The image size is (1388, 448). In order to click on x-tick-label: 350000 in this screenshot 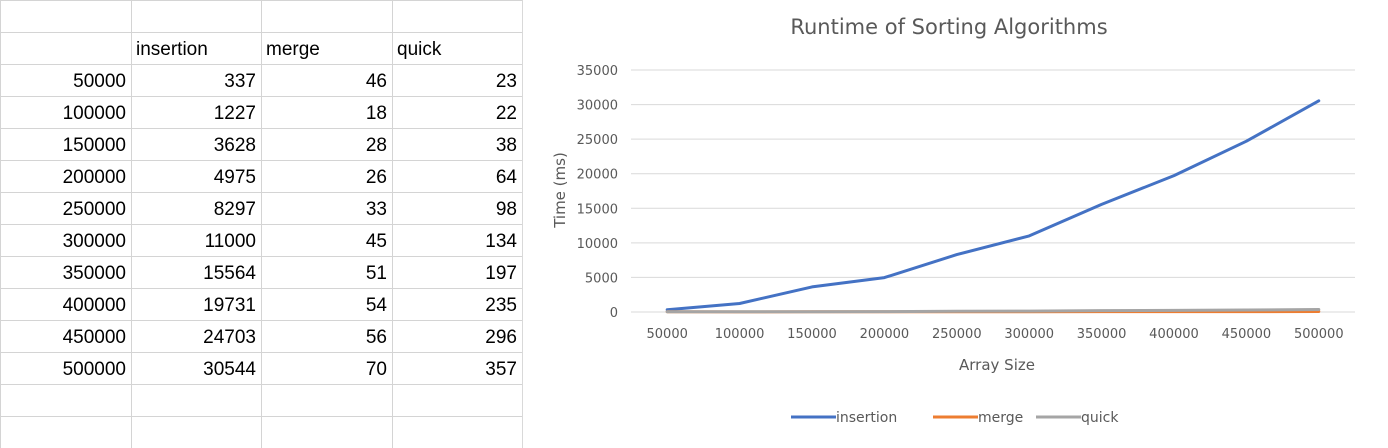, I will do `click(1102, 334)`.